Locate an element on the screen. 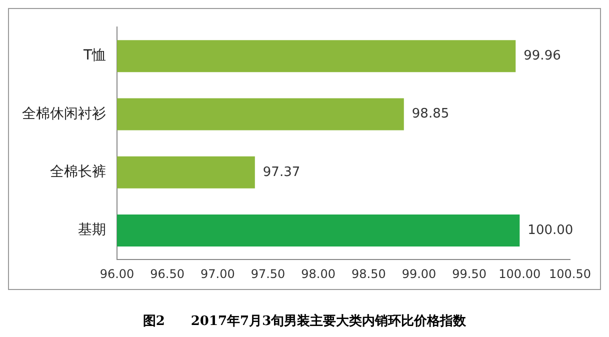 Image resolution: width=609 pixels, height=337 pixels. x-tick-label: 98.50 is located at coordinates (368, 273).